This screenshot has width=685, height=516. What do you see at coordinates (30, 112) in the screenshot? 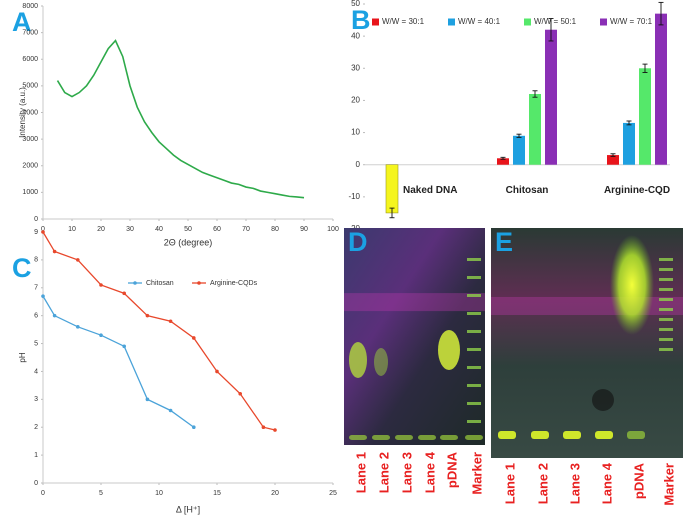
I see `y-tick-label: 4000` at bounding box center [30, 112].